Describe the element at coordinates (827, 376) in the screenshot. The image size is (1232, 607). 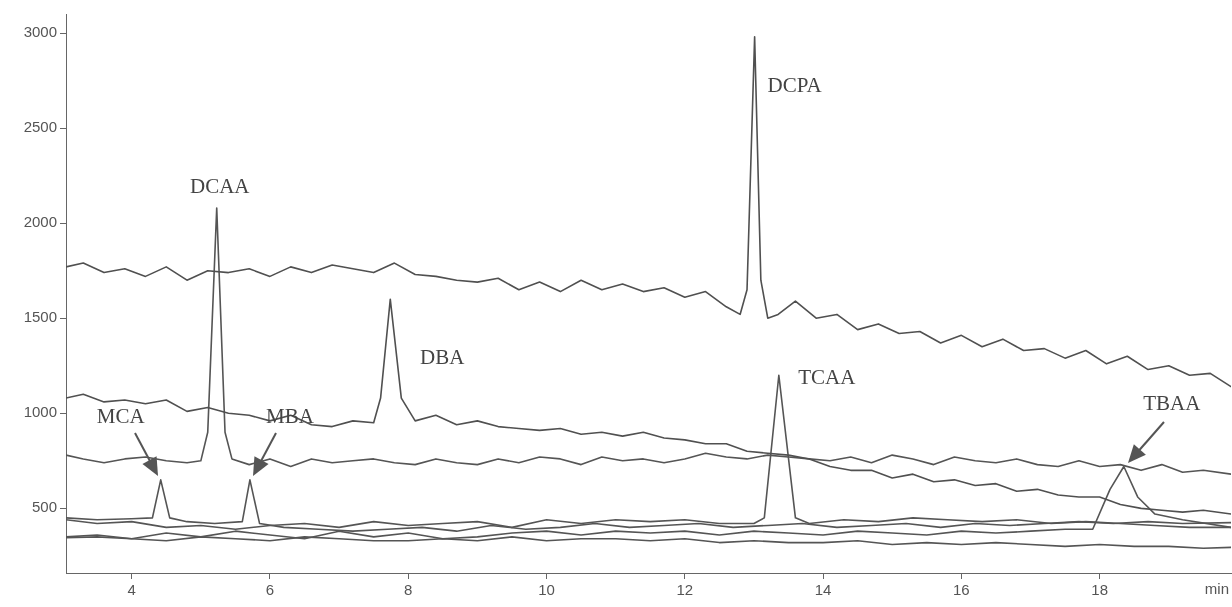
I see `annotation: TCAA` at that location.